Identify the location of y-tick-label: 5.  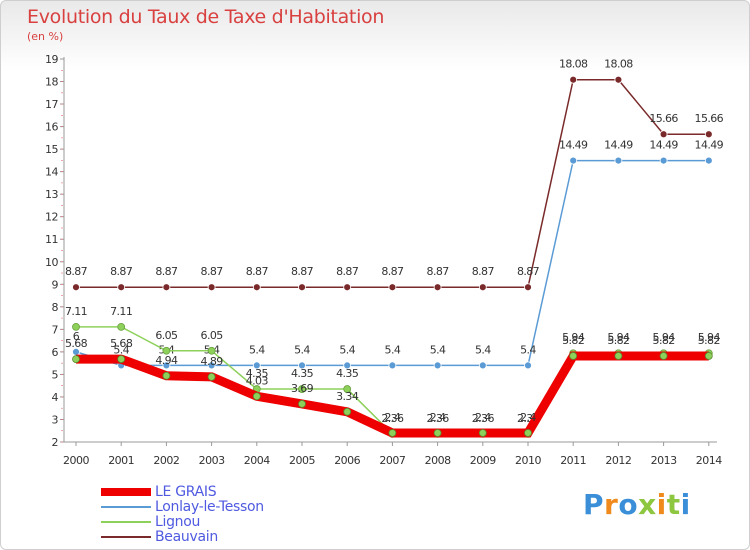
(55, 374).